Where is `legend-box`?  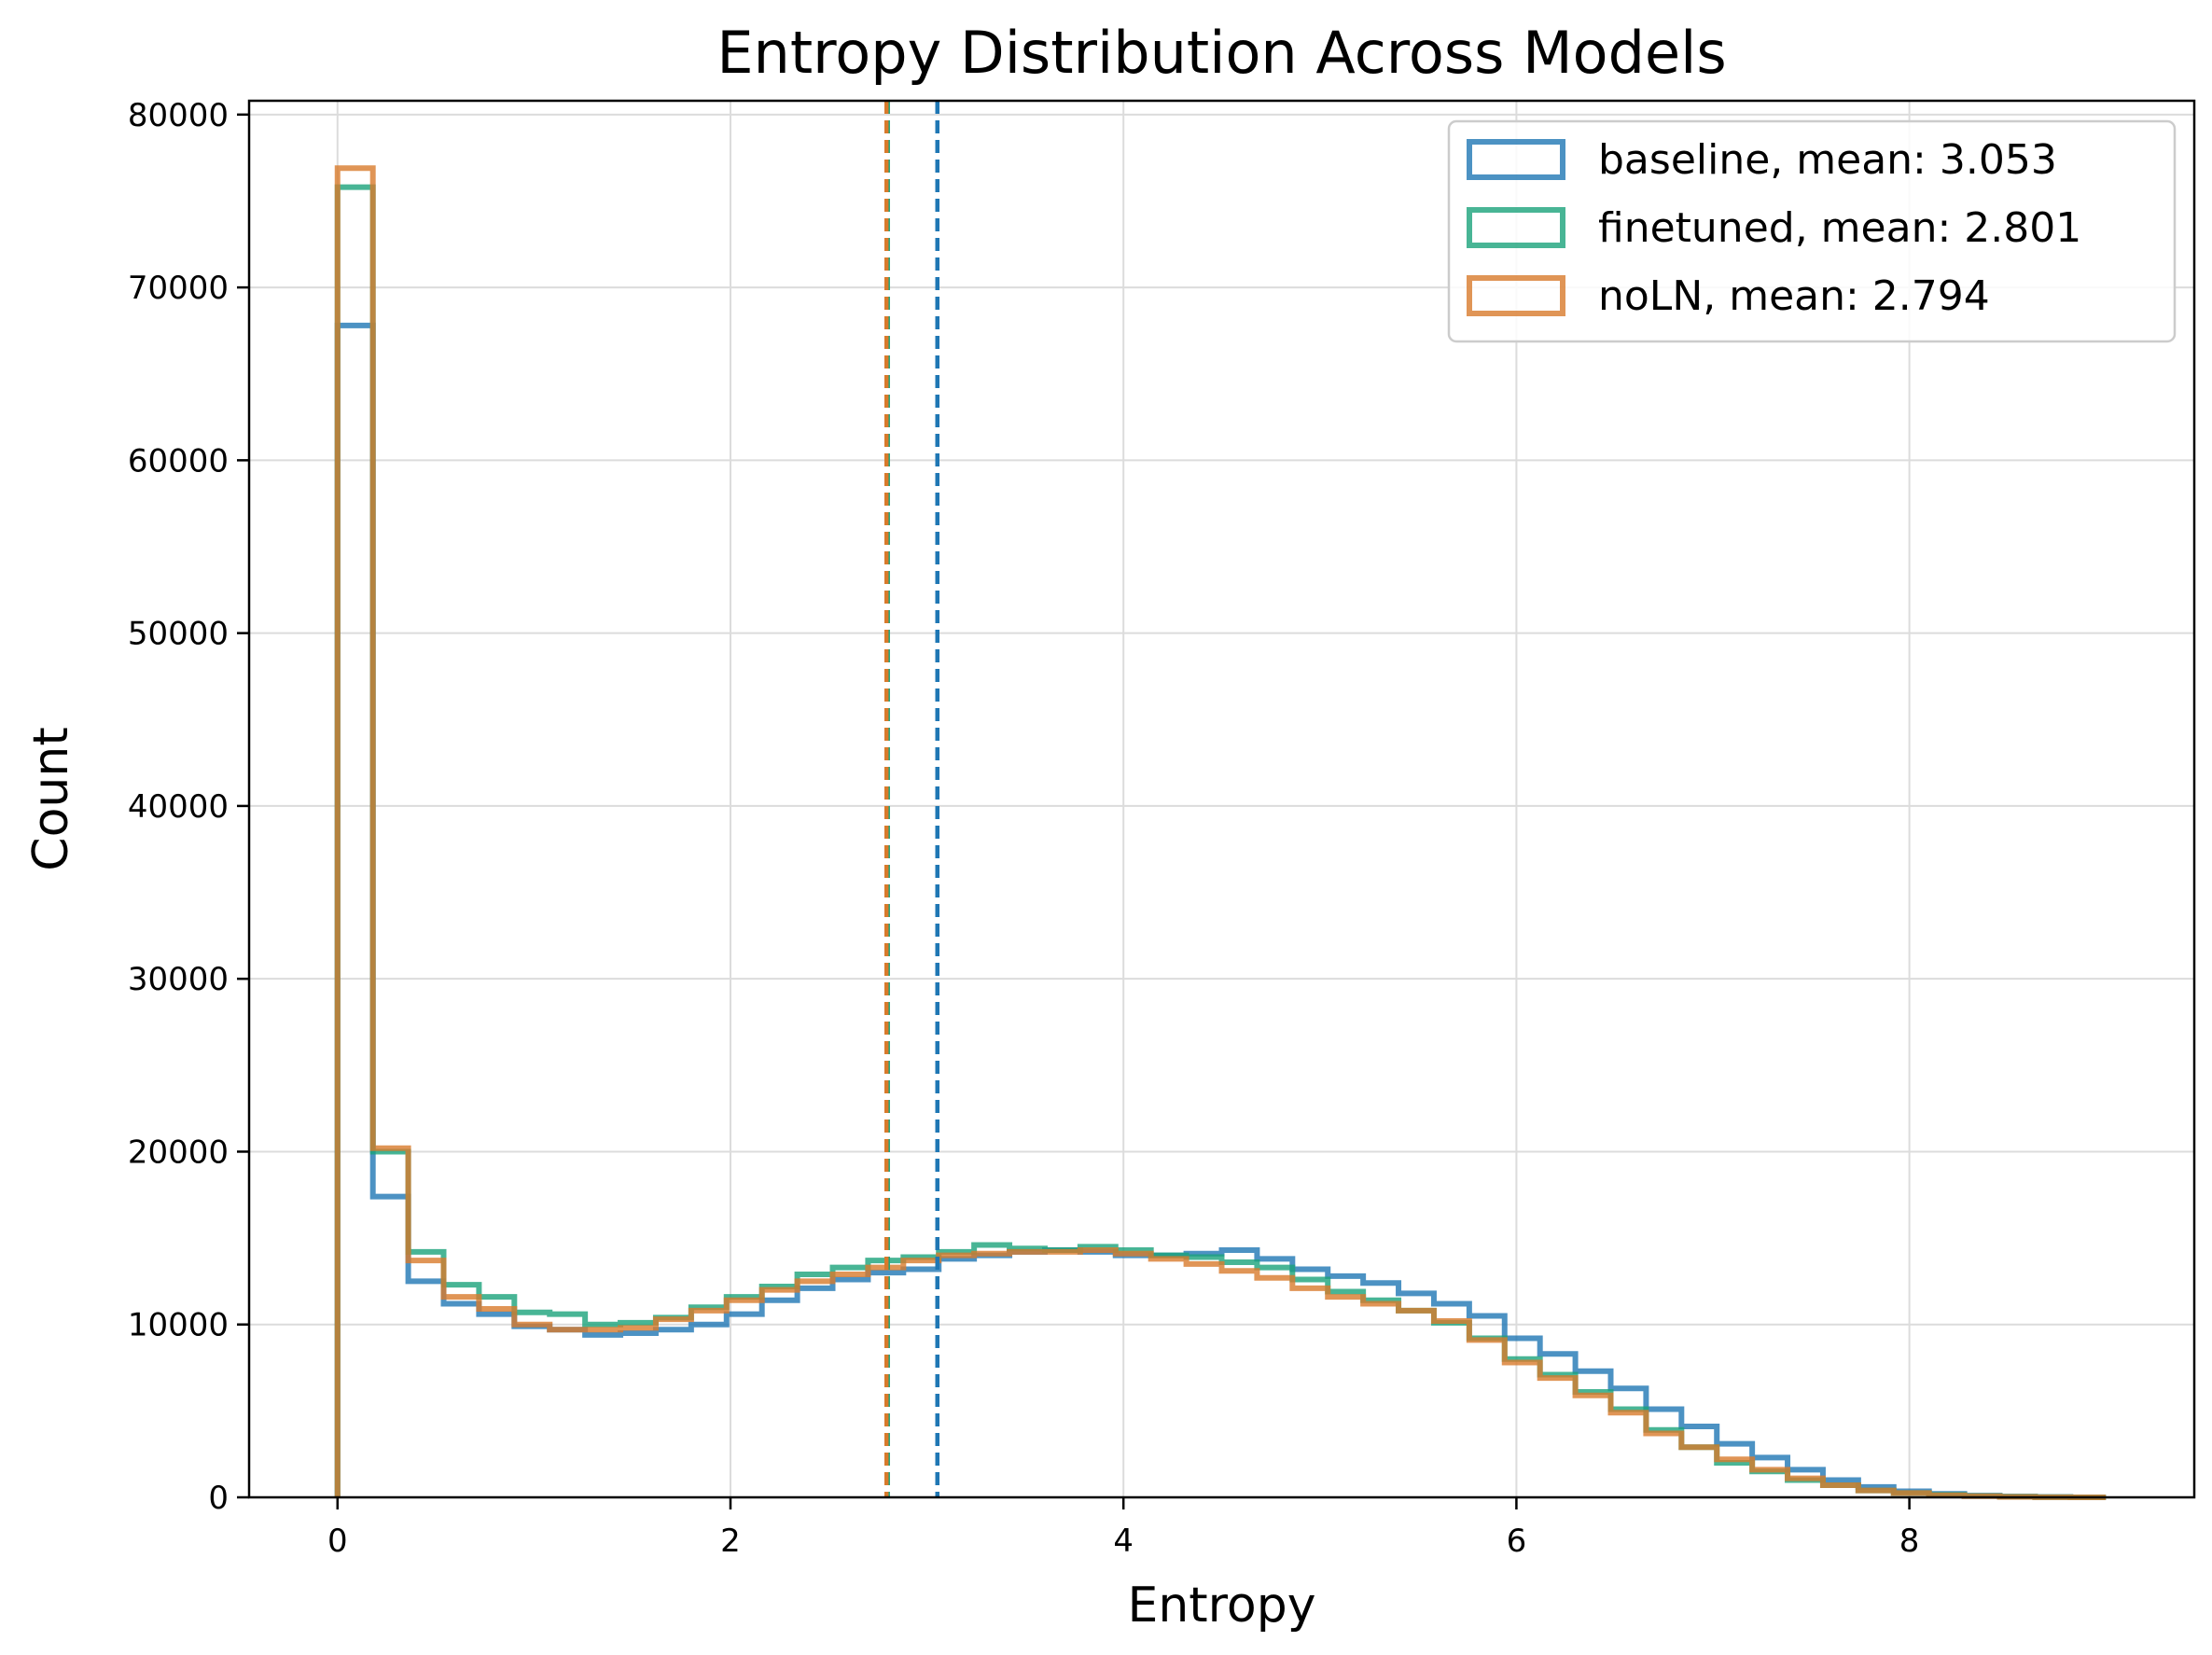 legend-box is located at coordinates (1812, 231).